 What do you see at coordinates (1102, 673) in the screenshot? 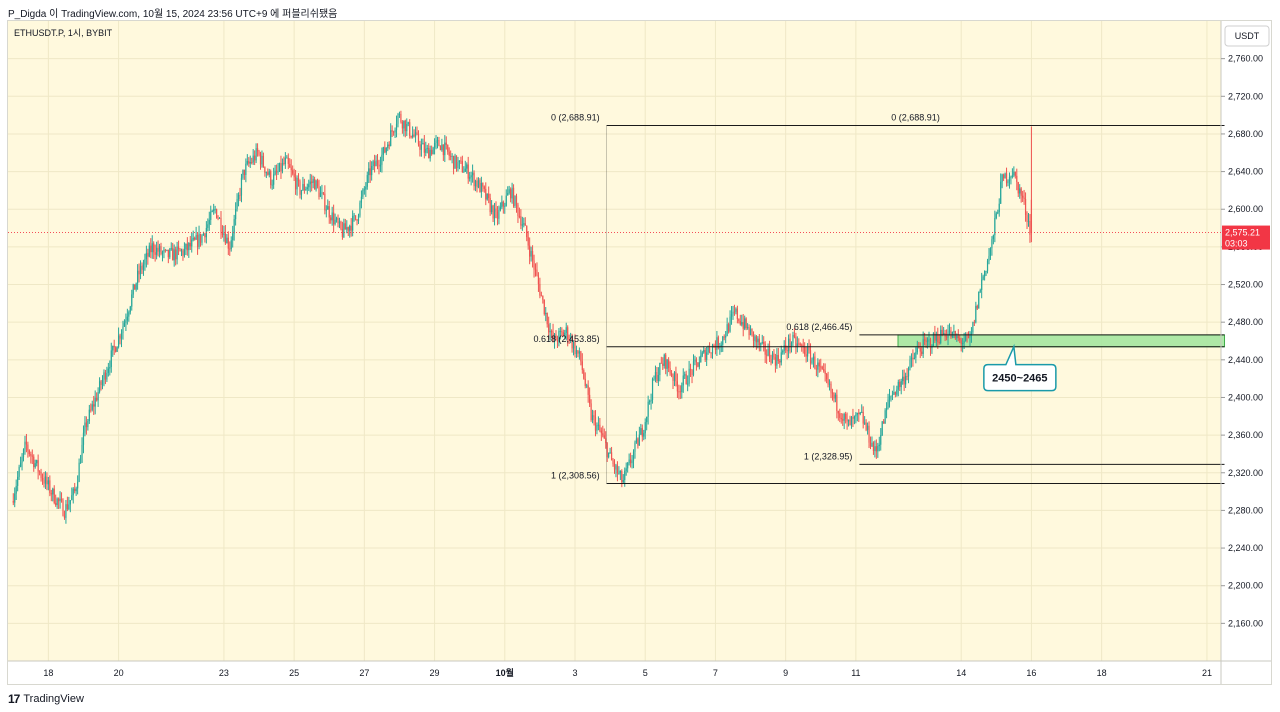
I see `time-tick-label: 18` at bounding box center [1102, 673].